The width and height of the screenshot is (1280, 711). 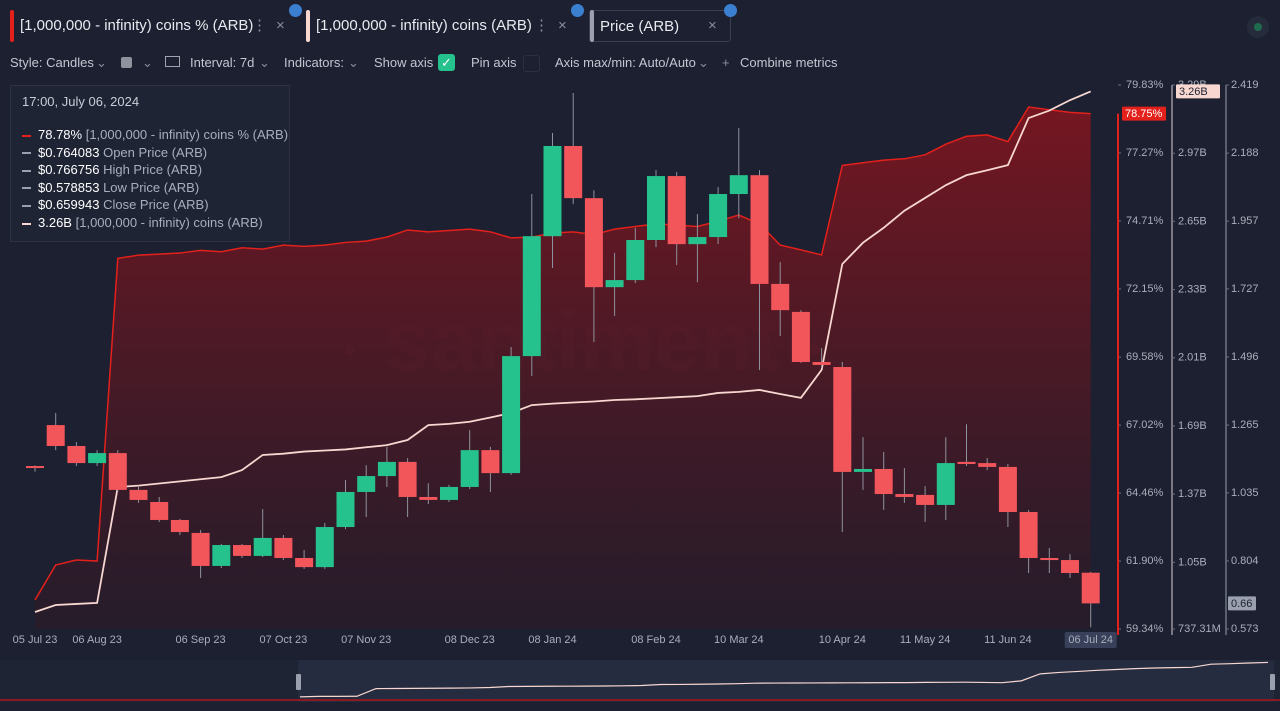 What do you see at coordinates (222, 62) in the screenshot?
I see `interval-select: Interval: 7d` at bounding box center [222, 62].